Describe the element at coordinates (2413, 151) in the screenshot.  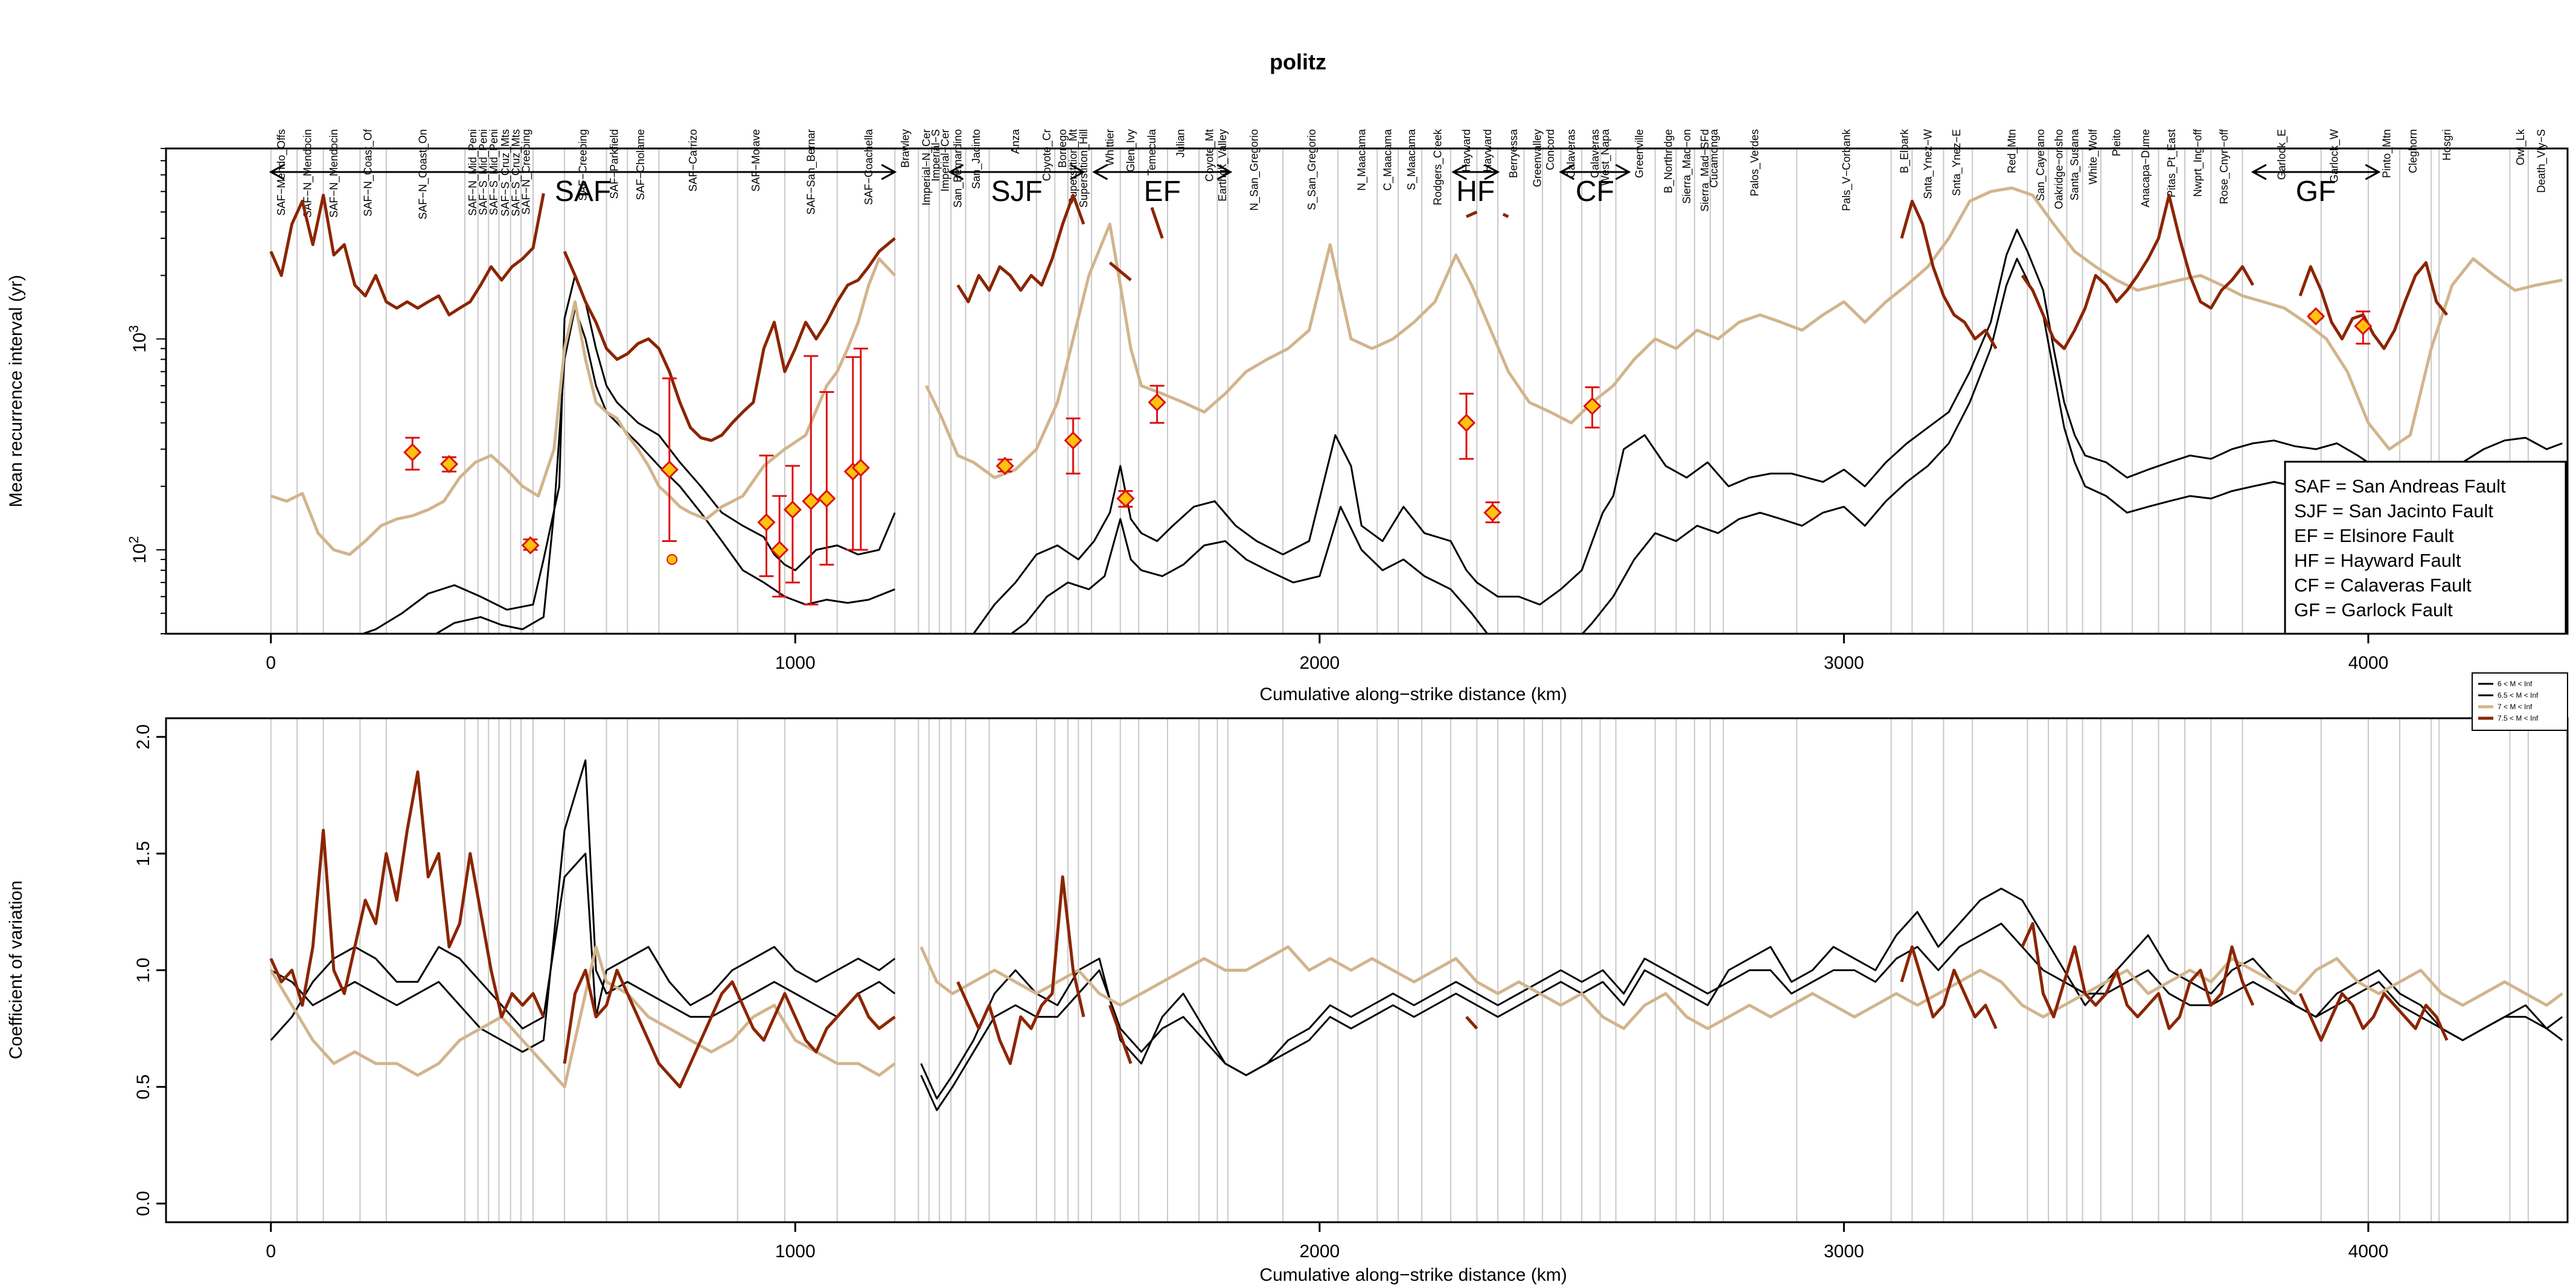
I see `fault-section-label: Cleghorn` at that location.